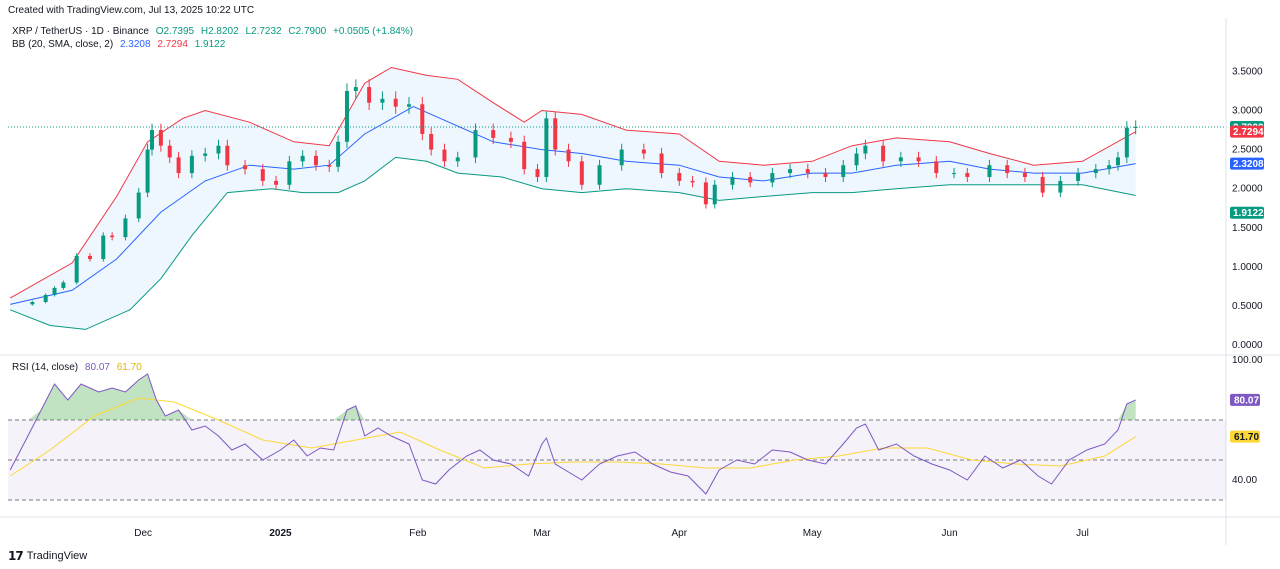  Describe the element at coordinates (143, 533) in the screenshot. I see `time-axis-tick: Dec` at that location.